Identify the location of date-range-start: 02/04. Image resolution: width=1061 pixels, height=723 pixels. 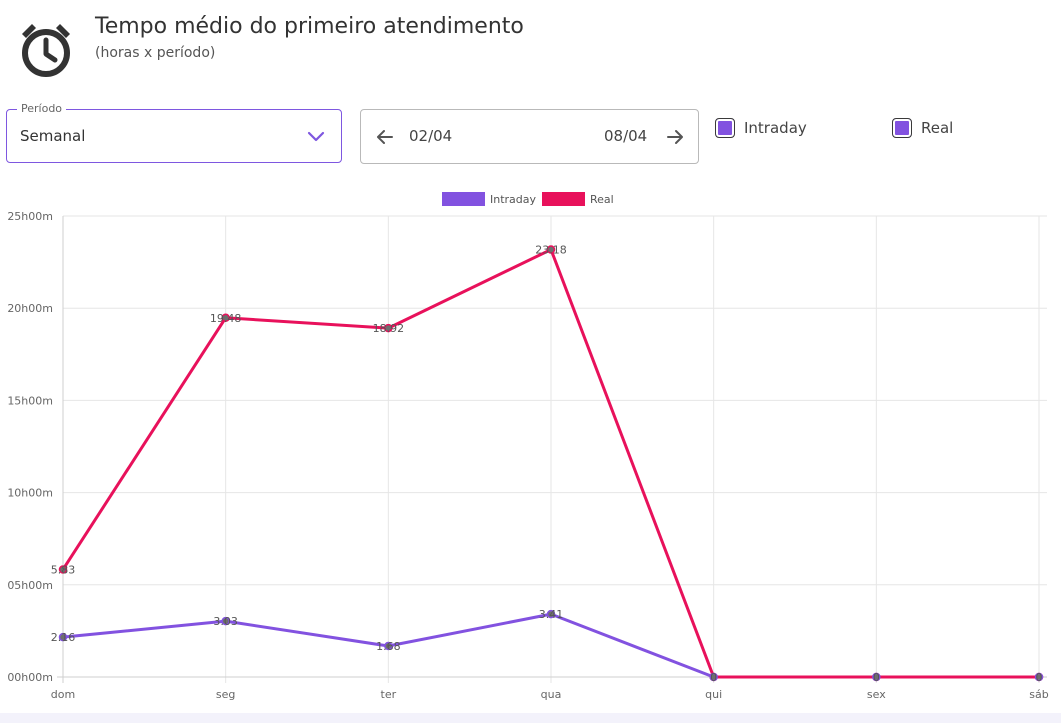
(431, 136).